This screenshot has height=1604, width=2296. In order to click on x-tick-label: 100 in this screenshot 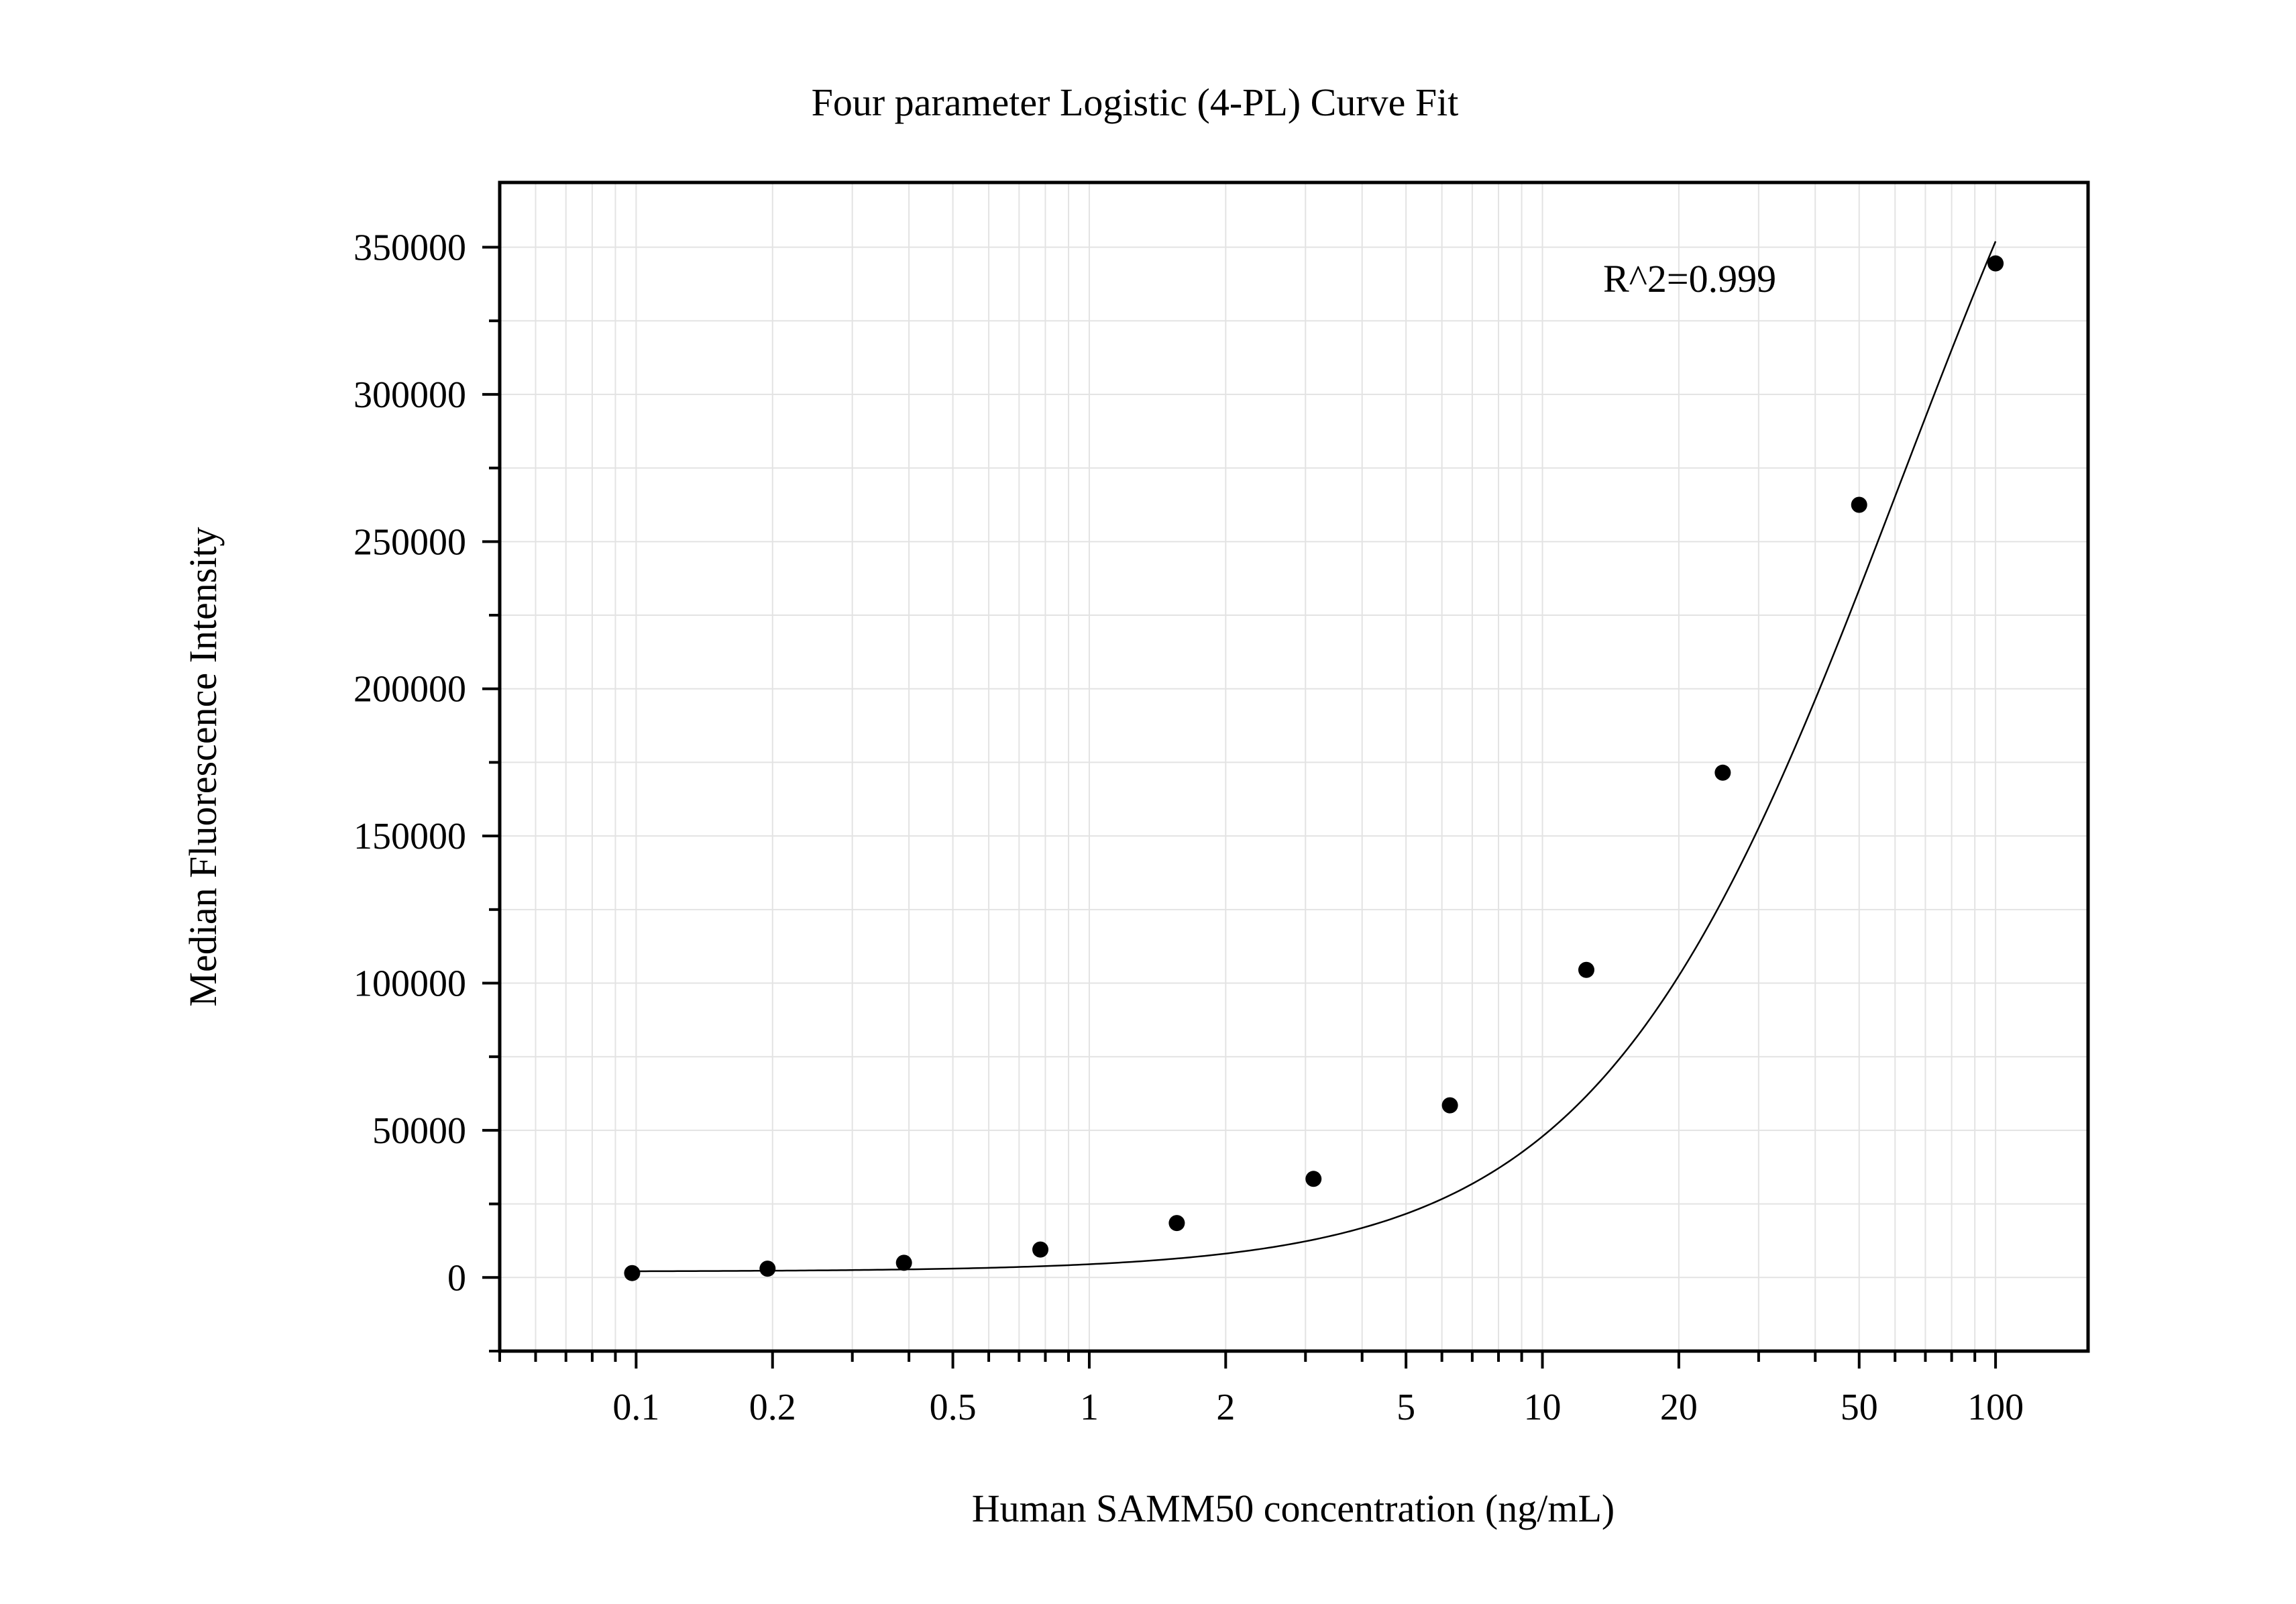, I will do `click(1996, 1407)`.